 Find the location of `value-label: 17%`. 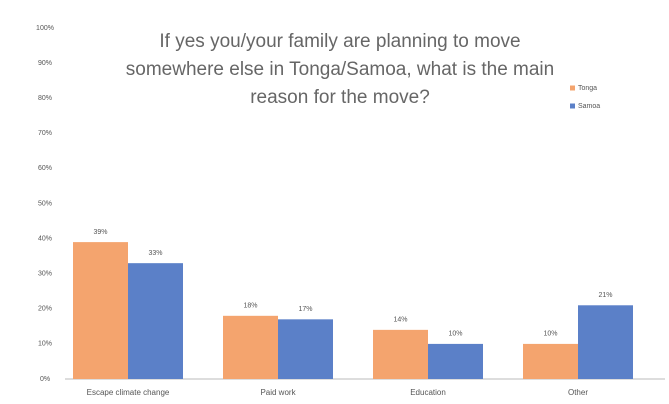

value-label: 17% is located at coordinates (305, 309).